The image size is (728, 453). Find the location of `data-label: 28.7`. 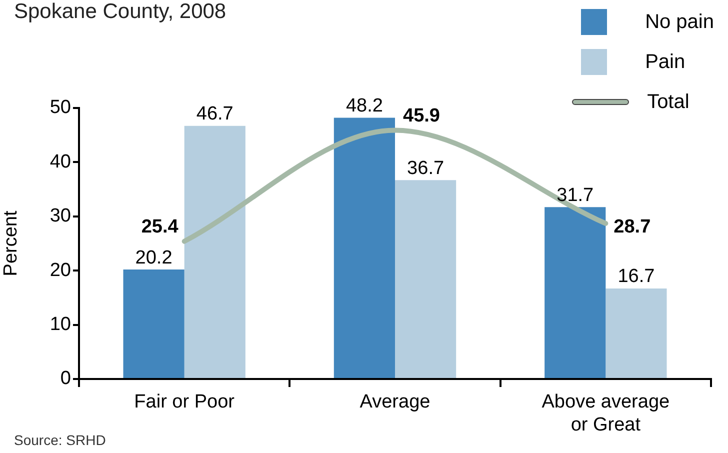

data-label: 28.7 is located at coordinates (632, 227).